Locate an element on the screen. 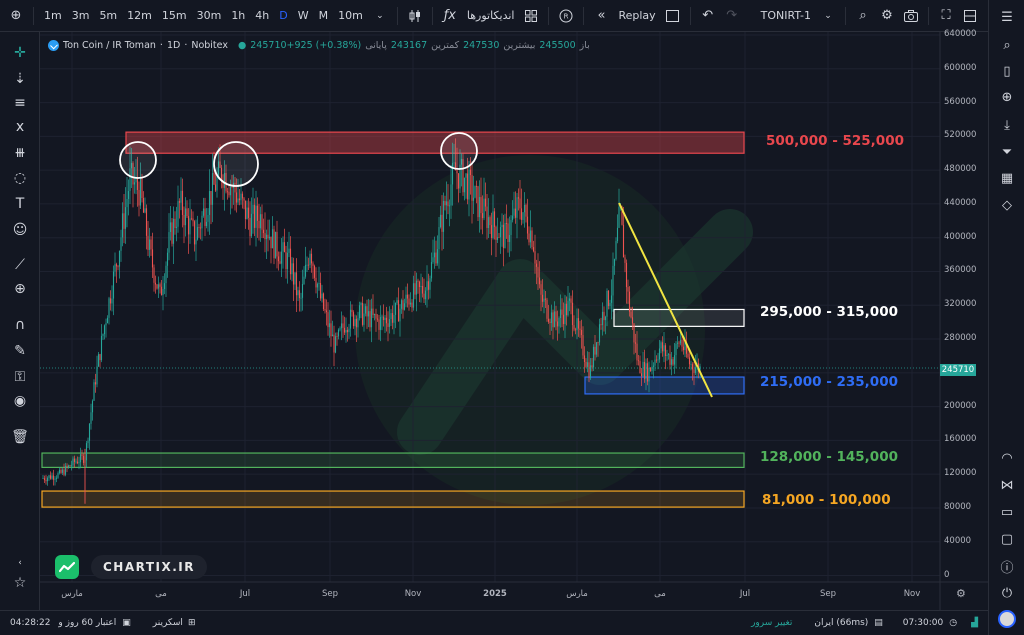 This screenshot has height=635, width=1024. chat-icon: ▢ is located at coordinates (1007, 539).